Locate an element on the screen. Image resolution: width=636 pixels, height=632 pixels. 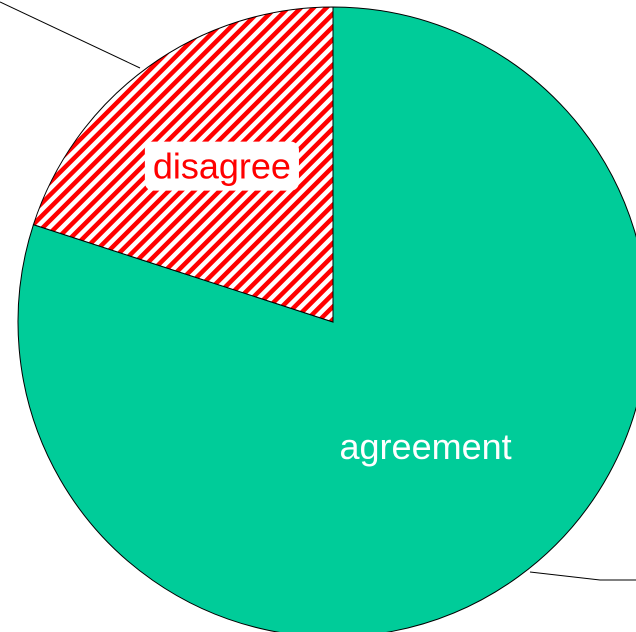
label-box is located at coordinates (221, 166).